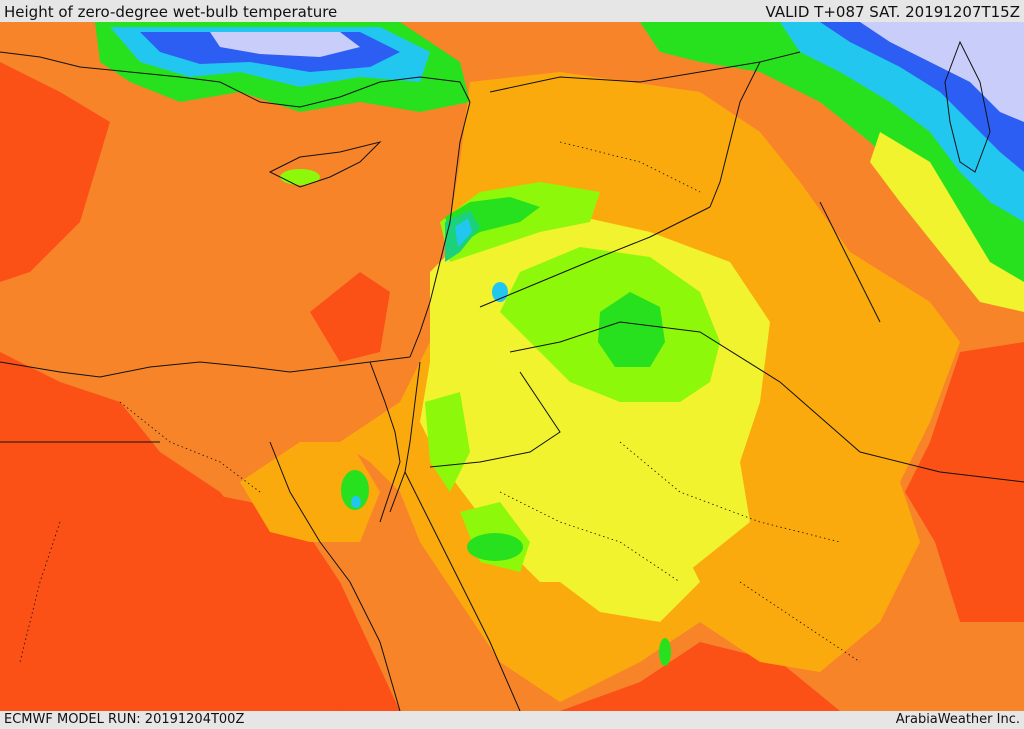 This screenshot has width=1024, height=729. I want to click on coast-cyprus, so click(325, 164).